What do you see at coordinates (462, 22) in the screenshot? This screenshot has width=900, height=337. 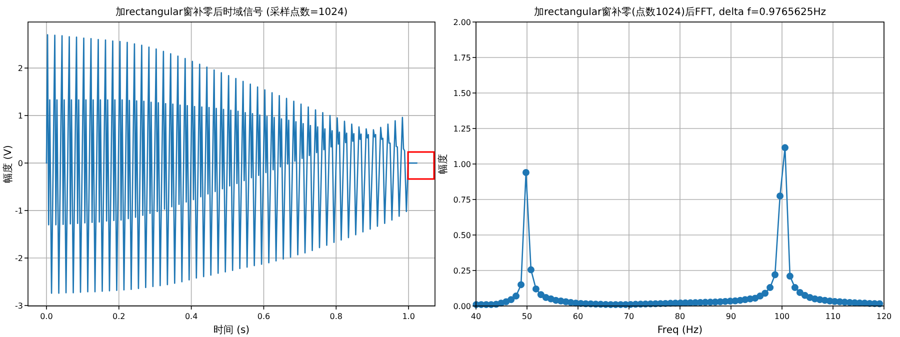 I see `y-tick-label: 2.00` at bounding box center [462, 22].